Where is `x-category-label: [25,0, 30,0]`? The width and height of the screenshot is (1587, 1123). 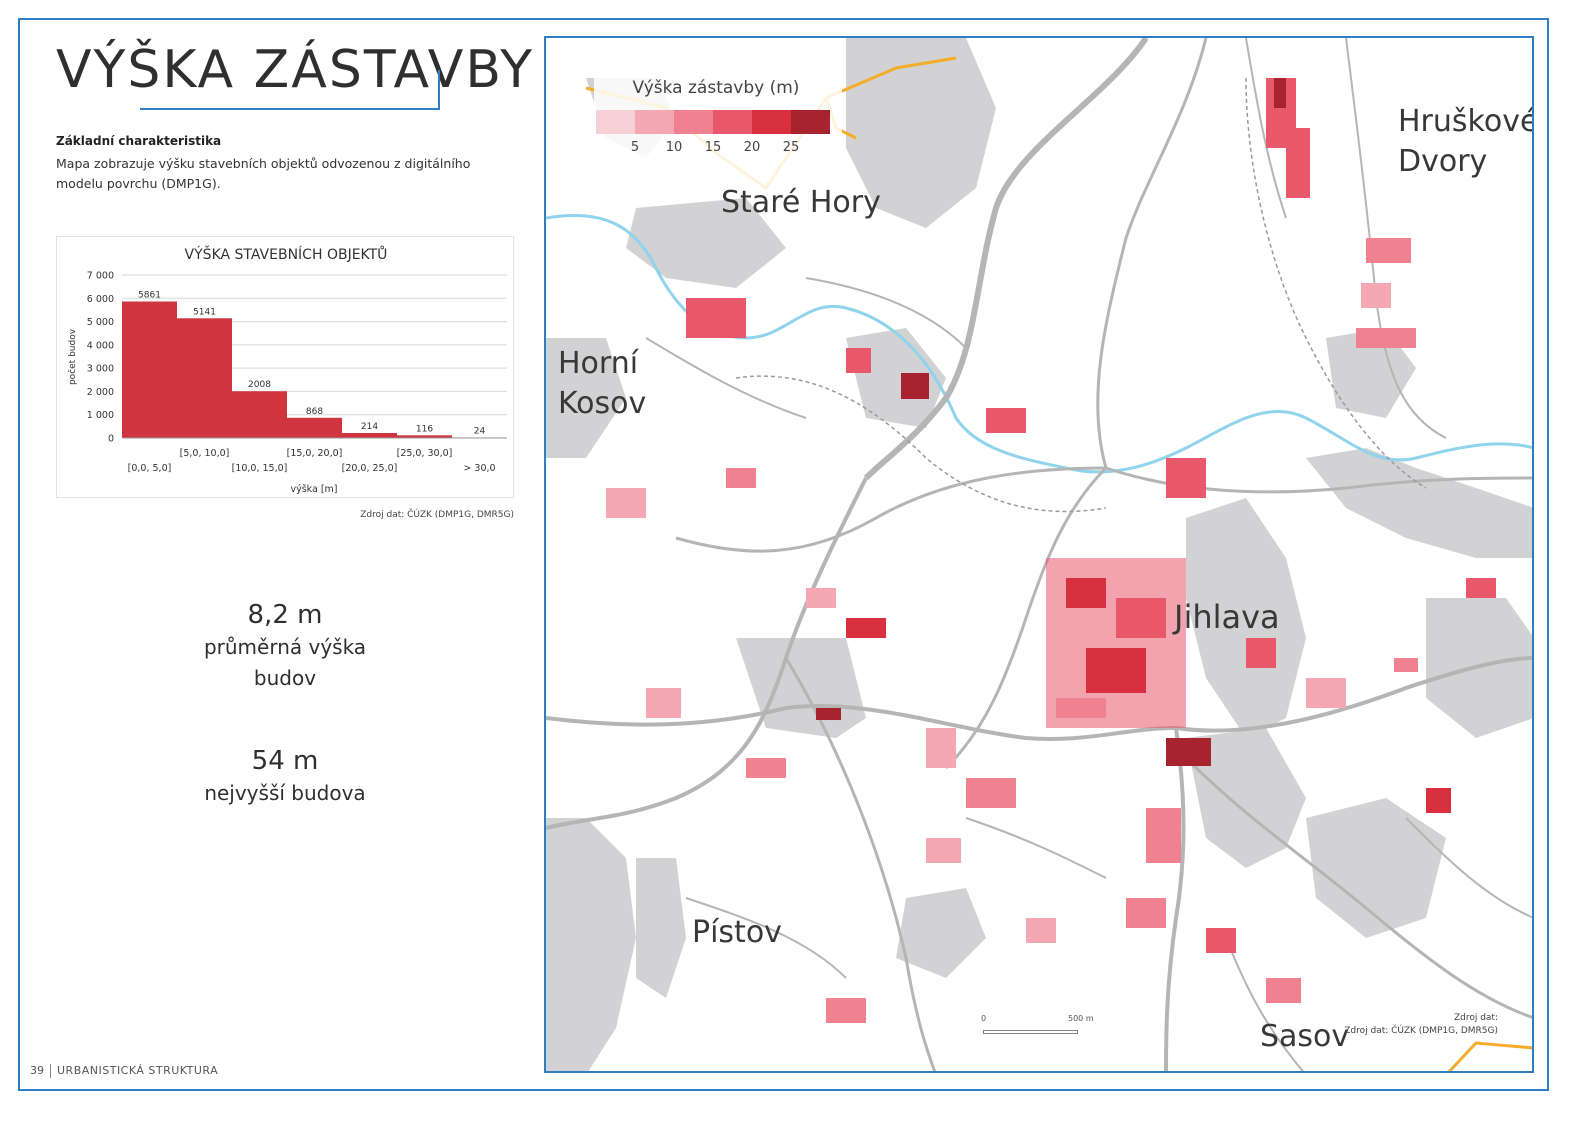 x-category-label: [25,0, 30,0] is located at coordinates (425, 453).